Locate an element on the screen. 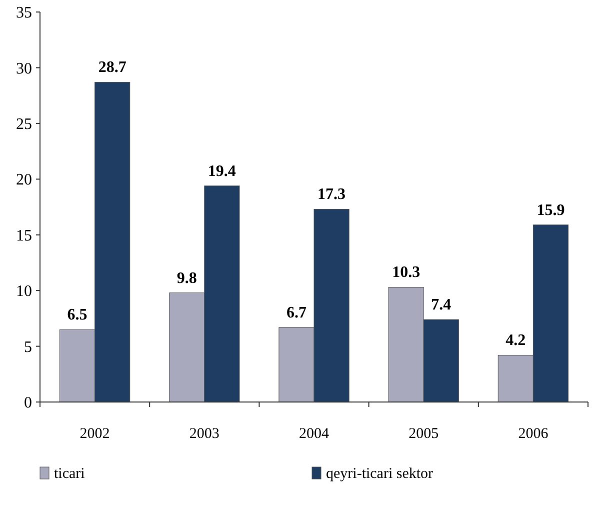 The image size is (596, 508). data-label: 28.7 is located at coordinates (112, 67).